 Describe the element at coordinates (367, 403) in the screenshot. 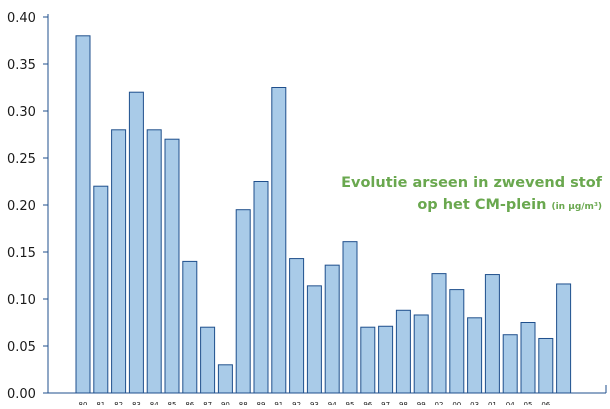

I see `x-tick-label: 96` at that location.